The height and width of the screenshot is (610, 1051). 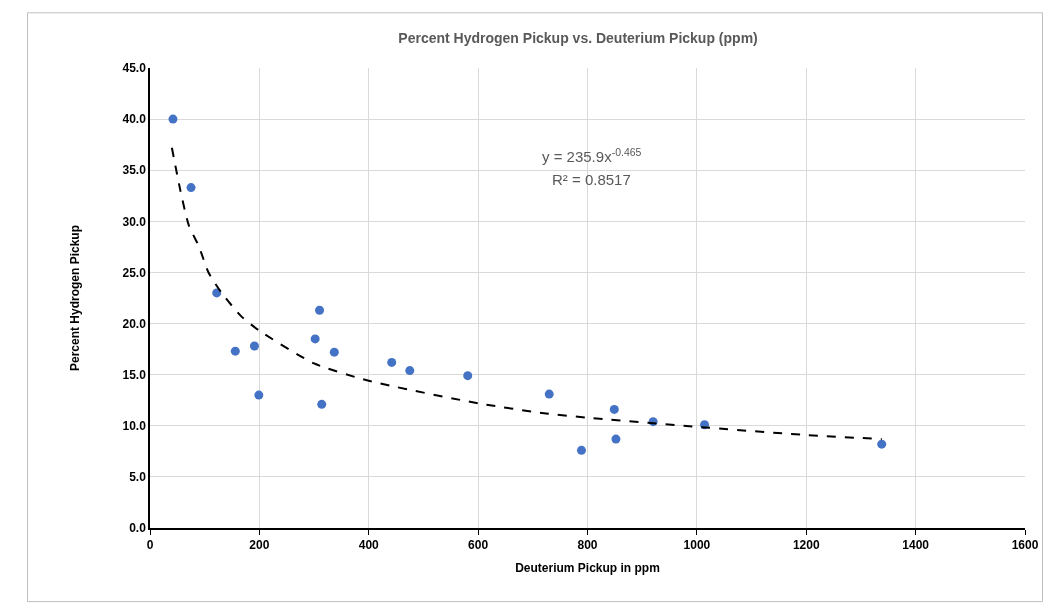 What do you see at coordinates (134, 170) in the screenshot?
I see `y-tick-label: 35.0` at bounding box center [134, 170].